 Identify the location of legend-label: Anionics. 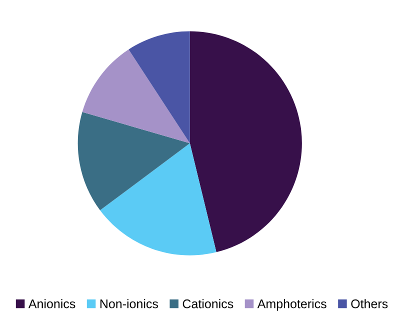
(52, 303).